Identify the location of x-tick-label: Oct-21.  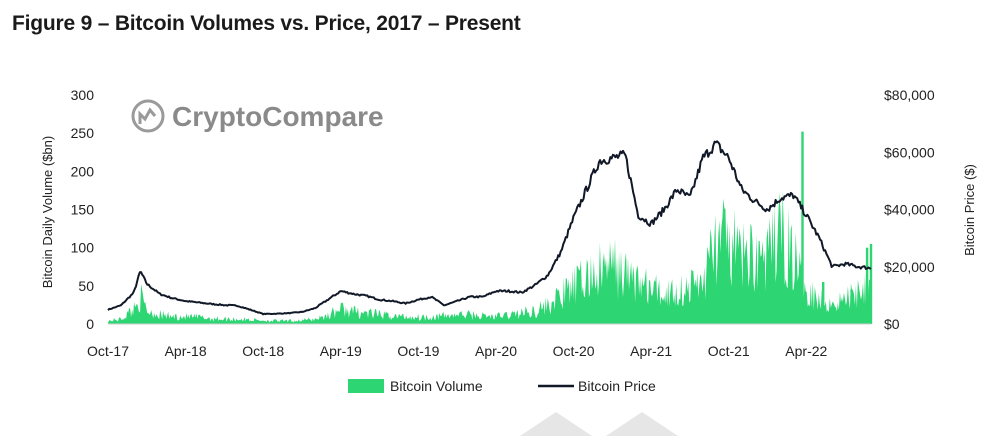
(729, 351).